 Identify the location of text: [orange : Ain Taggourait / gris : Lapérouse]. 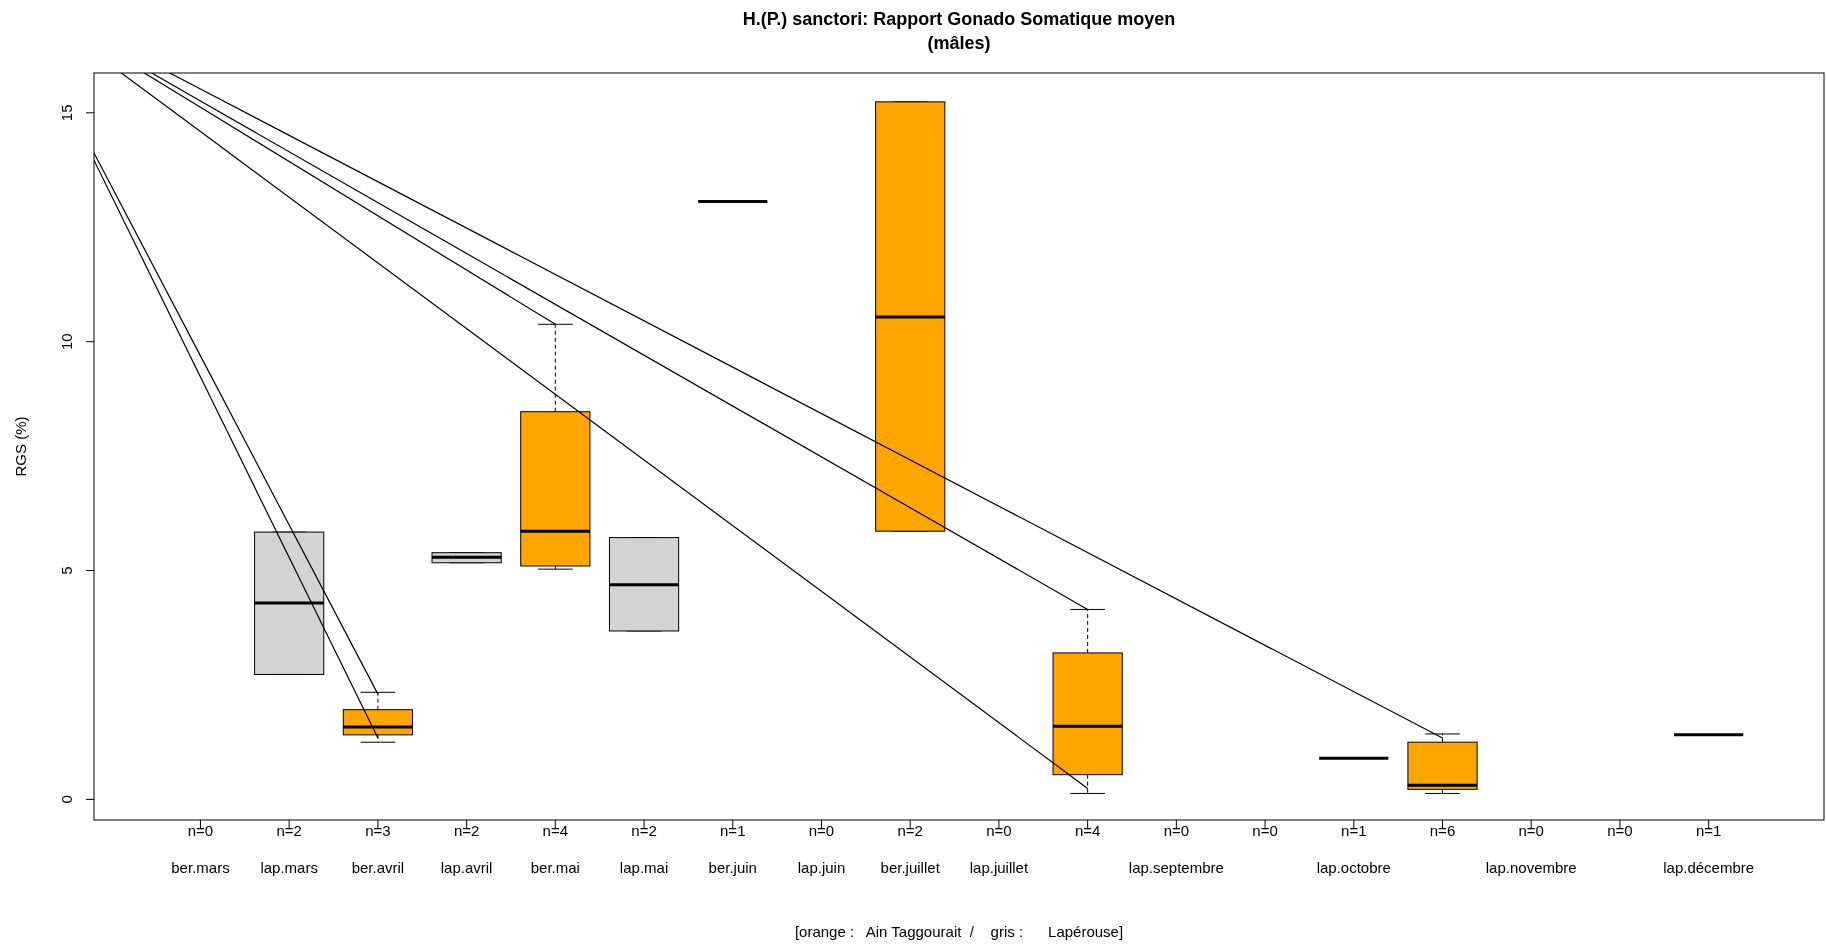
(959, 931).